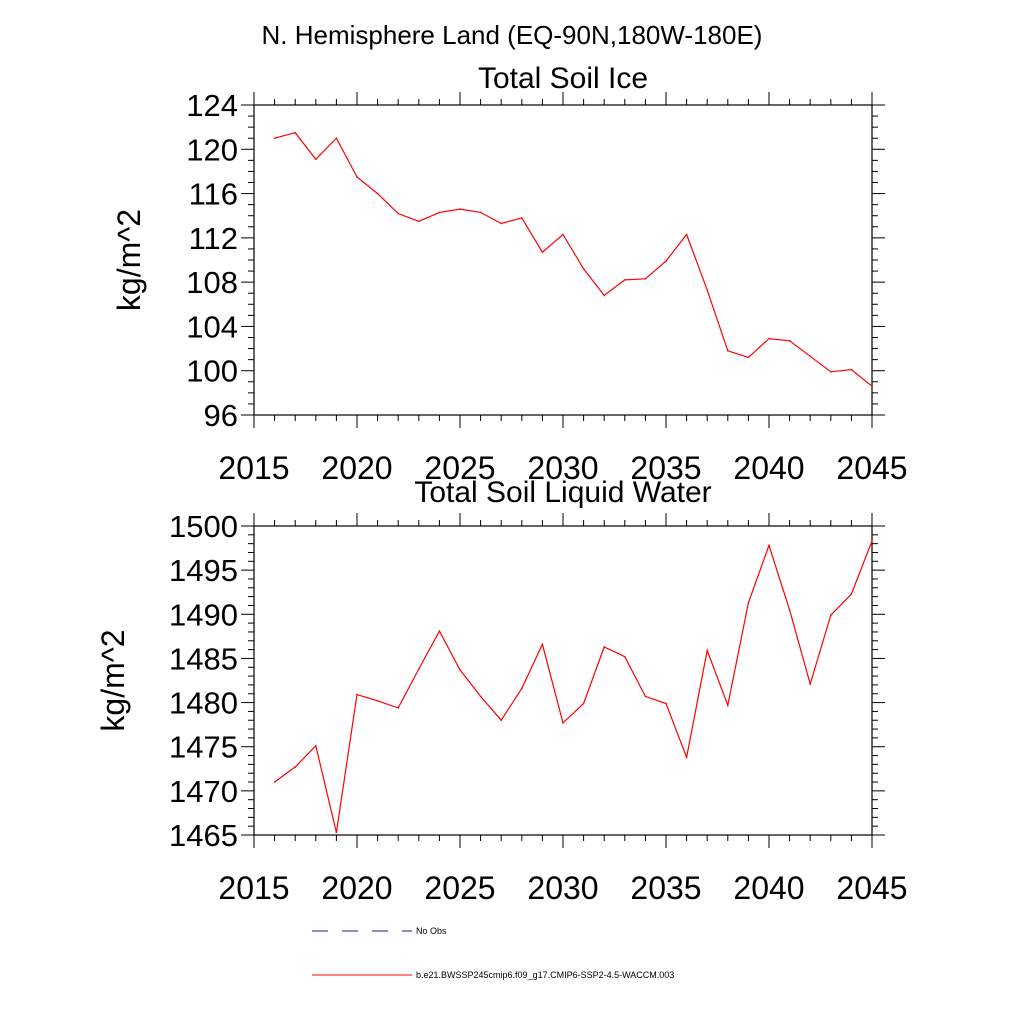  What do you see at coordinates (203, 703) in the screenshot?
I see `y-tick-label: 1480` at bounding box center [203, 703].